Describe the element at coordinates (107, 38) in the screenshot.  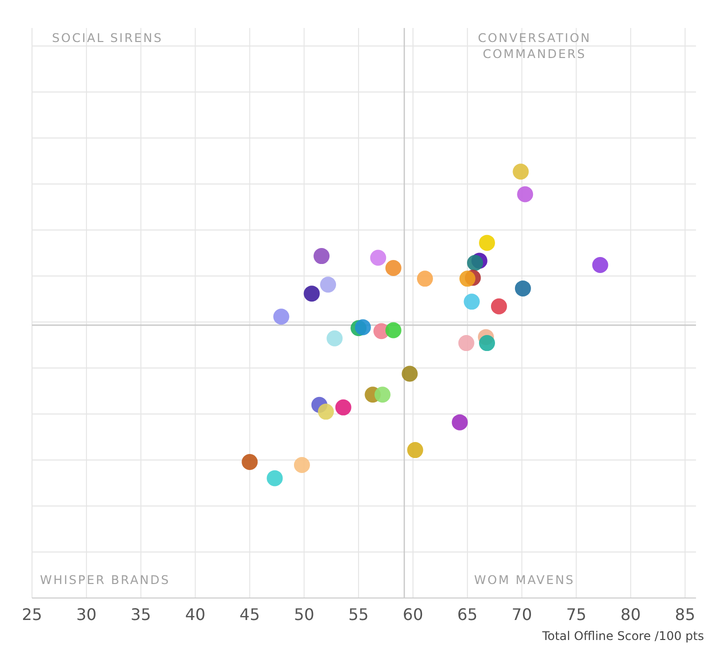
I see `text: SOCIAL SIRENS` at that location.